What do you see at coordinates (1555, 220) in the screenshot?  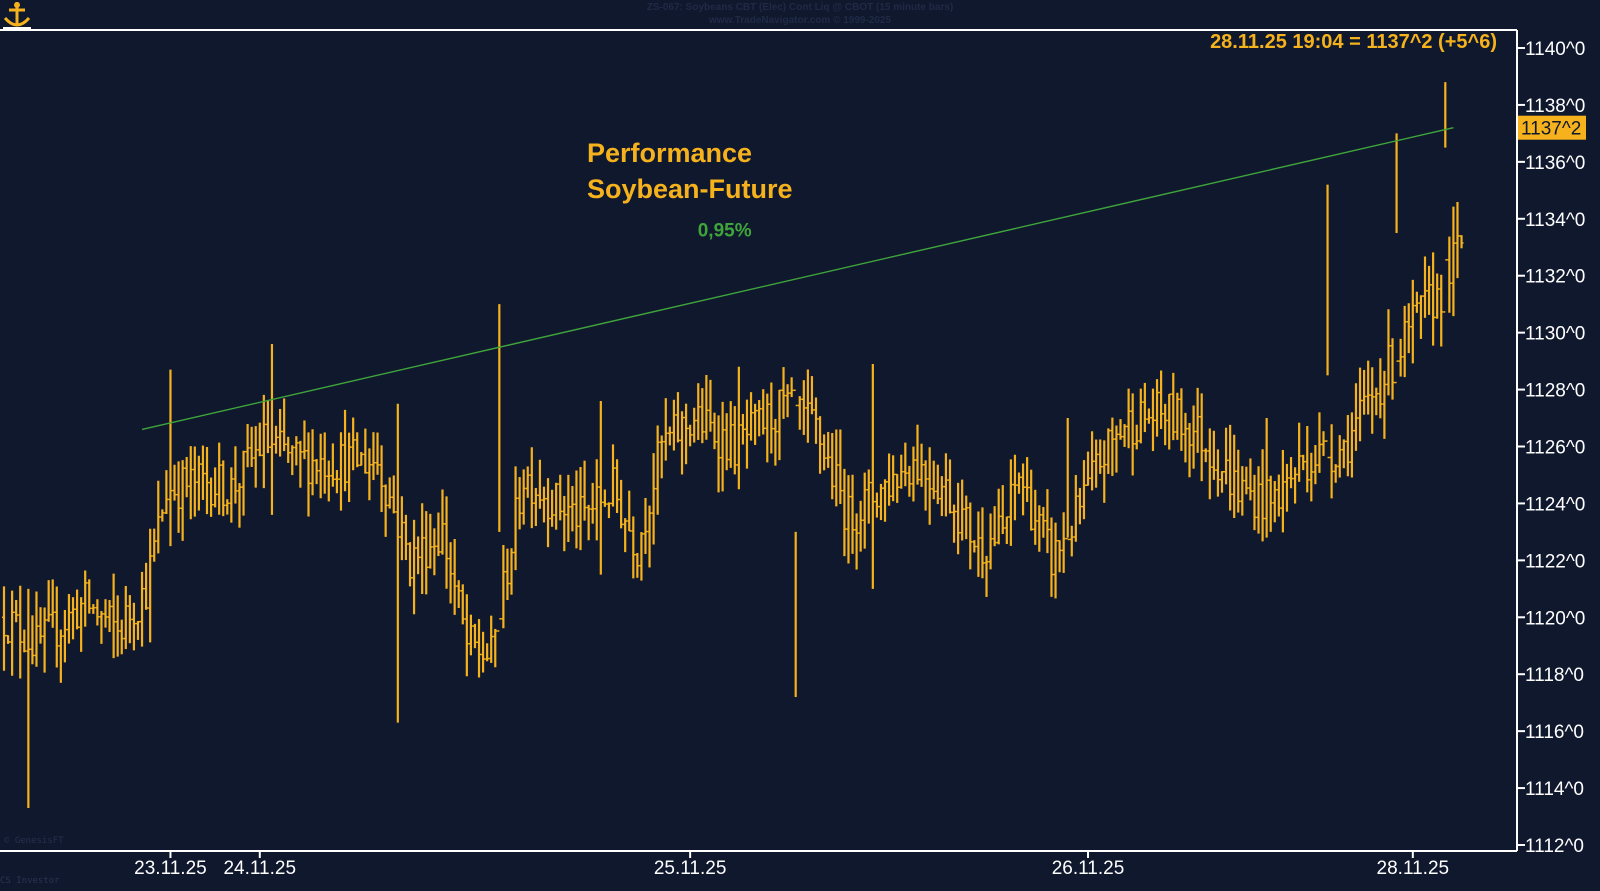 I see `y-tick-label: 1134^0` at bounding box center [1555, 220].